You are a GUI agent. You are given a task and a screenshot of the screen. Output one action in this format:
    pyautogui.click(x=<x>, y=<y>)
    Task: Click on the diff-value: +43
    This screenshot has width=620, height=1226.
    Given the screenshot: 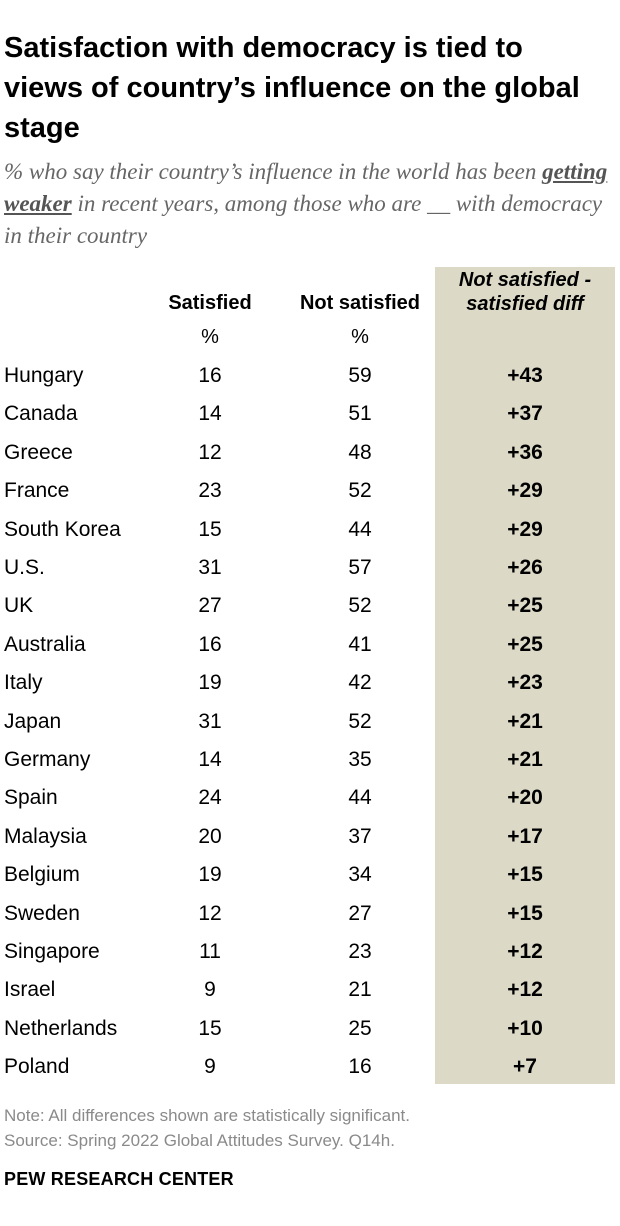 What is the action you would take?
    pyautogui.click(x=525, y=375)
    